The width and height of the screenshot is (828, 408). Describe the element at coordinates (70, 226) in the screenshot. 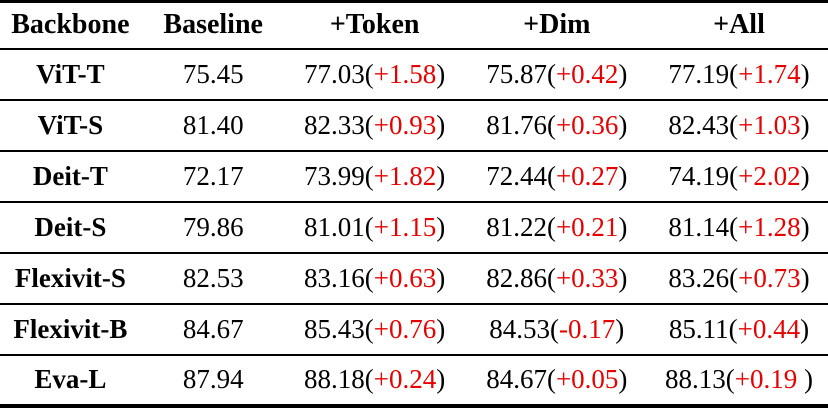

I see `backbone-name: Deit-S` at that location.